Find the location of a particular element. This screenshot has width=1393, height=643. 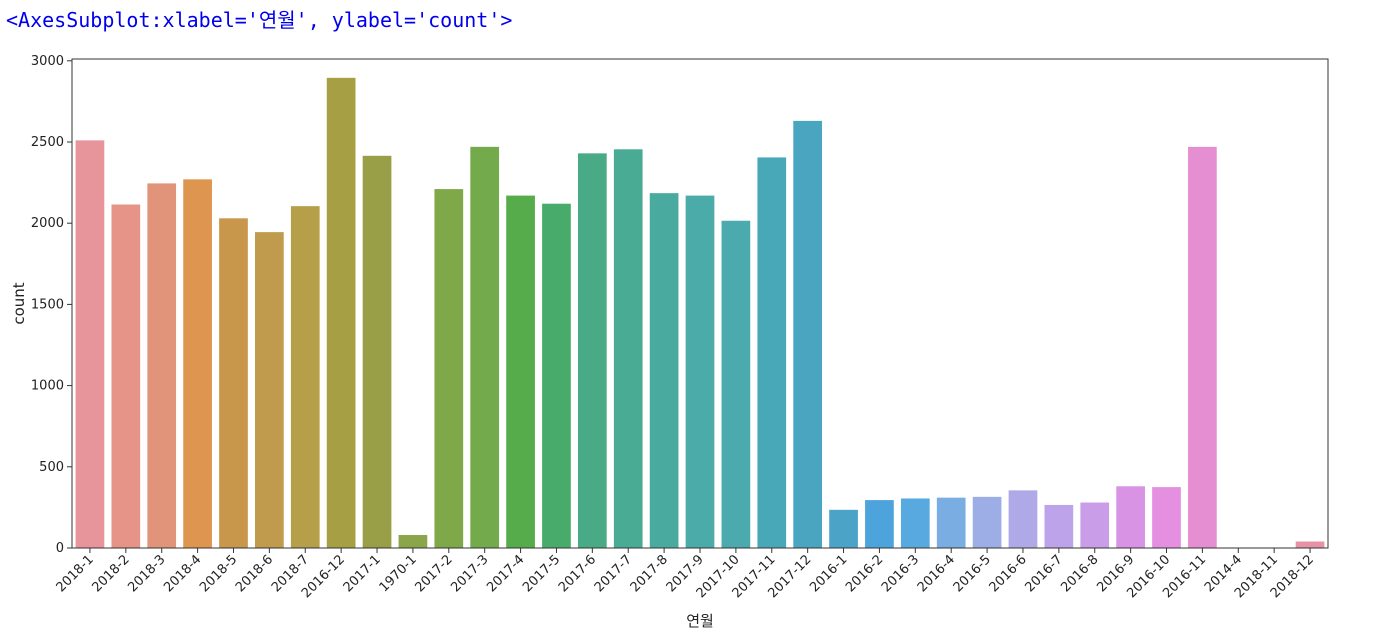

y-axis-ticks: 0 500 1000 1500 2000 2500 3000 is located at coordinates (51, 305).